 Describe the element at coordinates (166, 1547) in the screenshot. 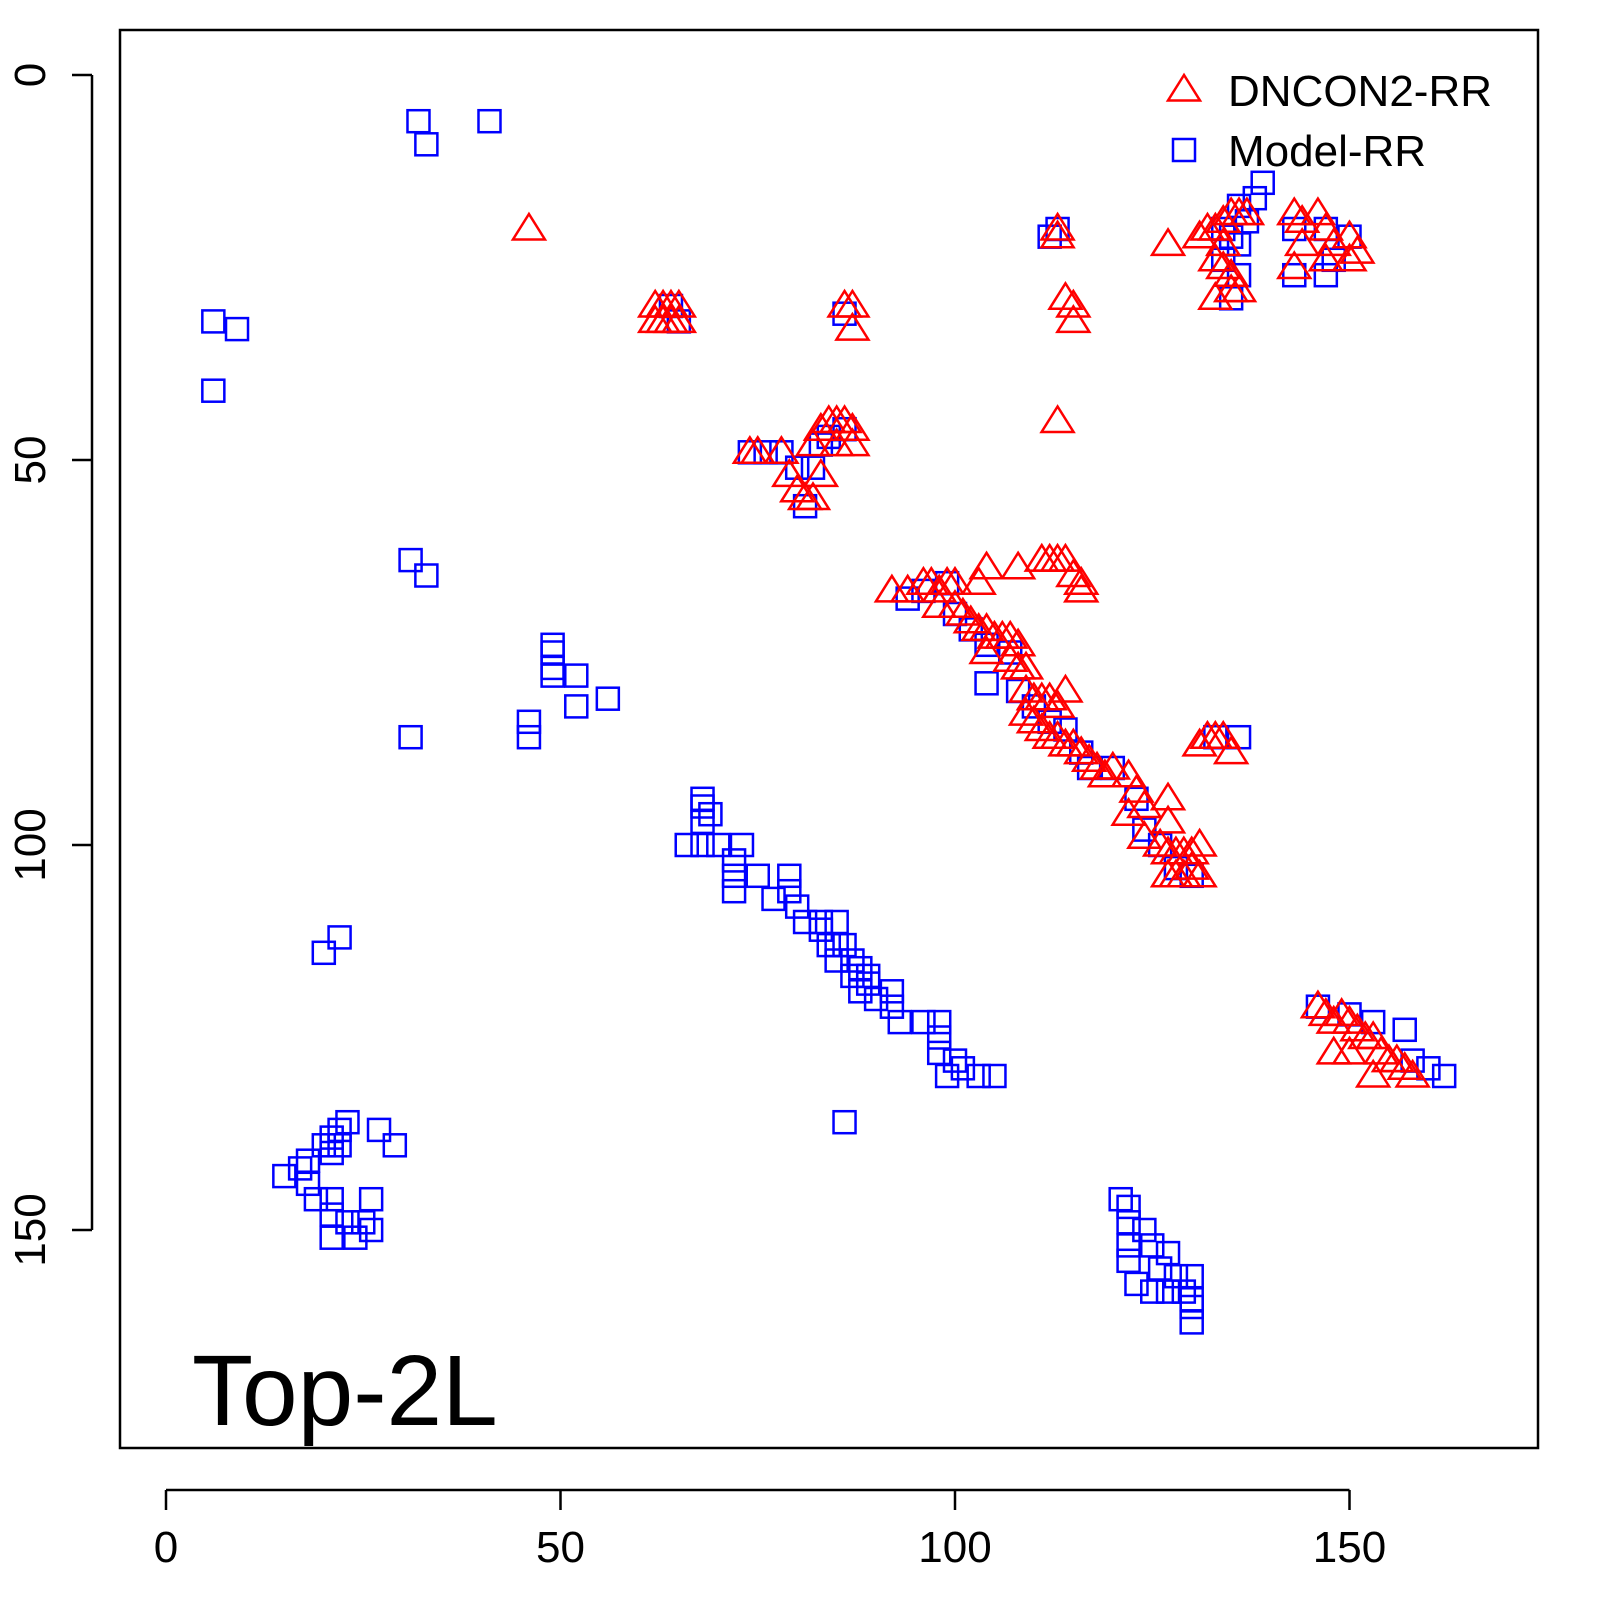

I see `x-tick-label: 0` at that location.